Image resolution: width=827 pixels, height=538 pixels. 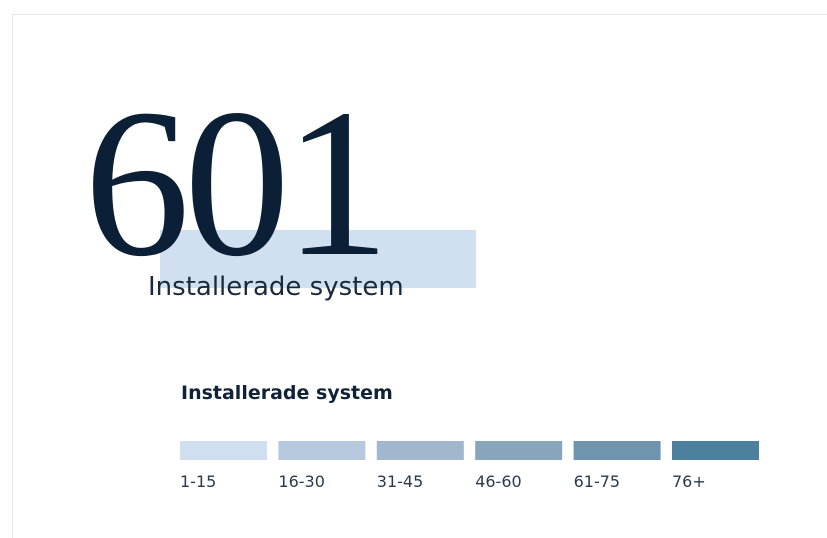 What do you see at coordinates (689, 481) in the screenshot?
I see `legend-label: 76+` at bounding box center [689, 481].